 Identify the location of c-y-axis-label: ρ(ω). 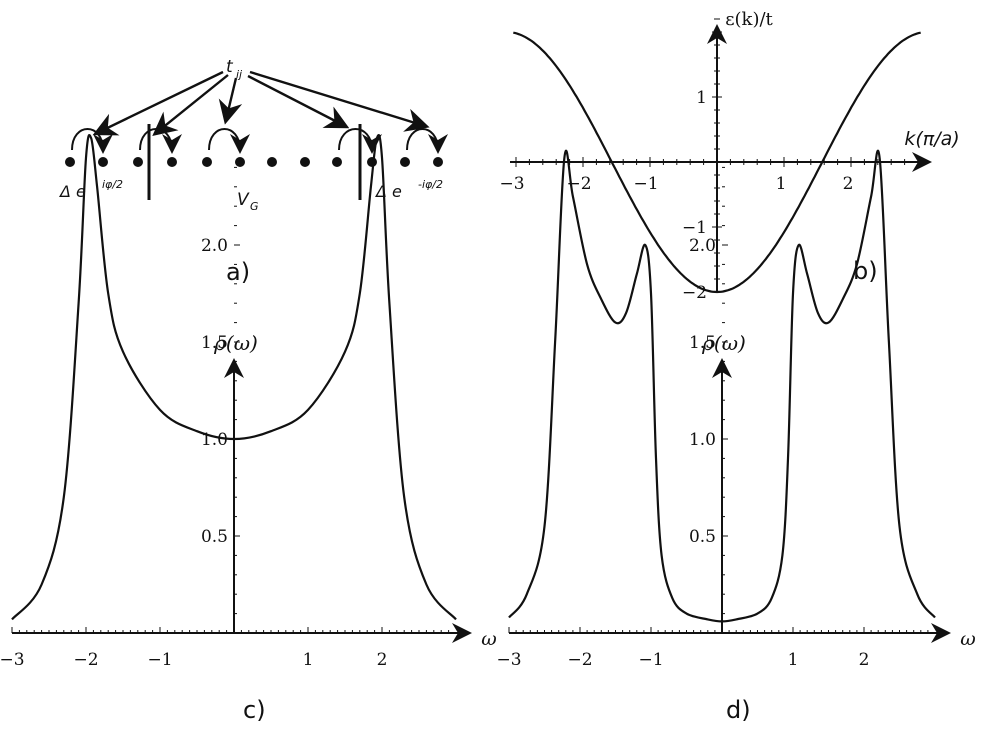
(235, 343).